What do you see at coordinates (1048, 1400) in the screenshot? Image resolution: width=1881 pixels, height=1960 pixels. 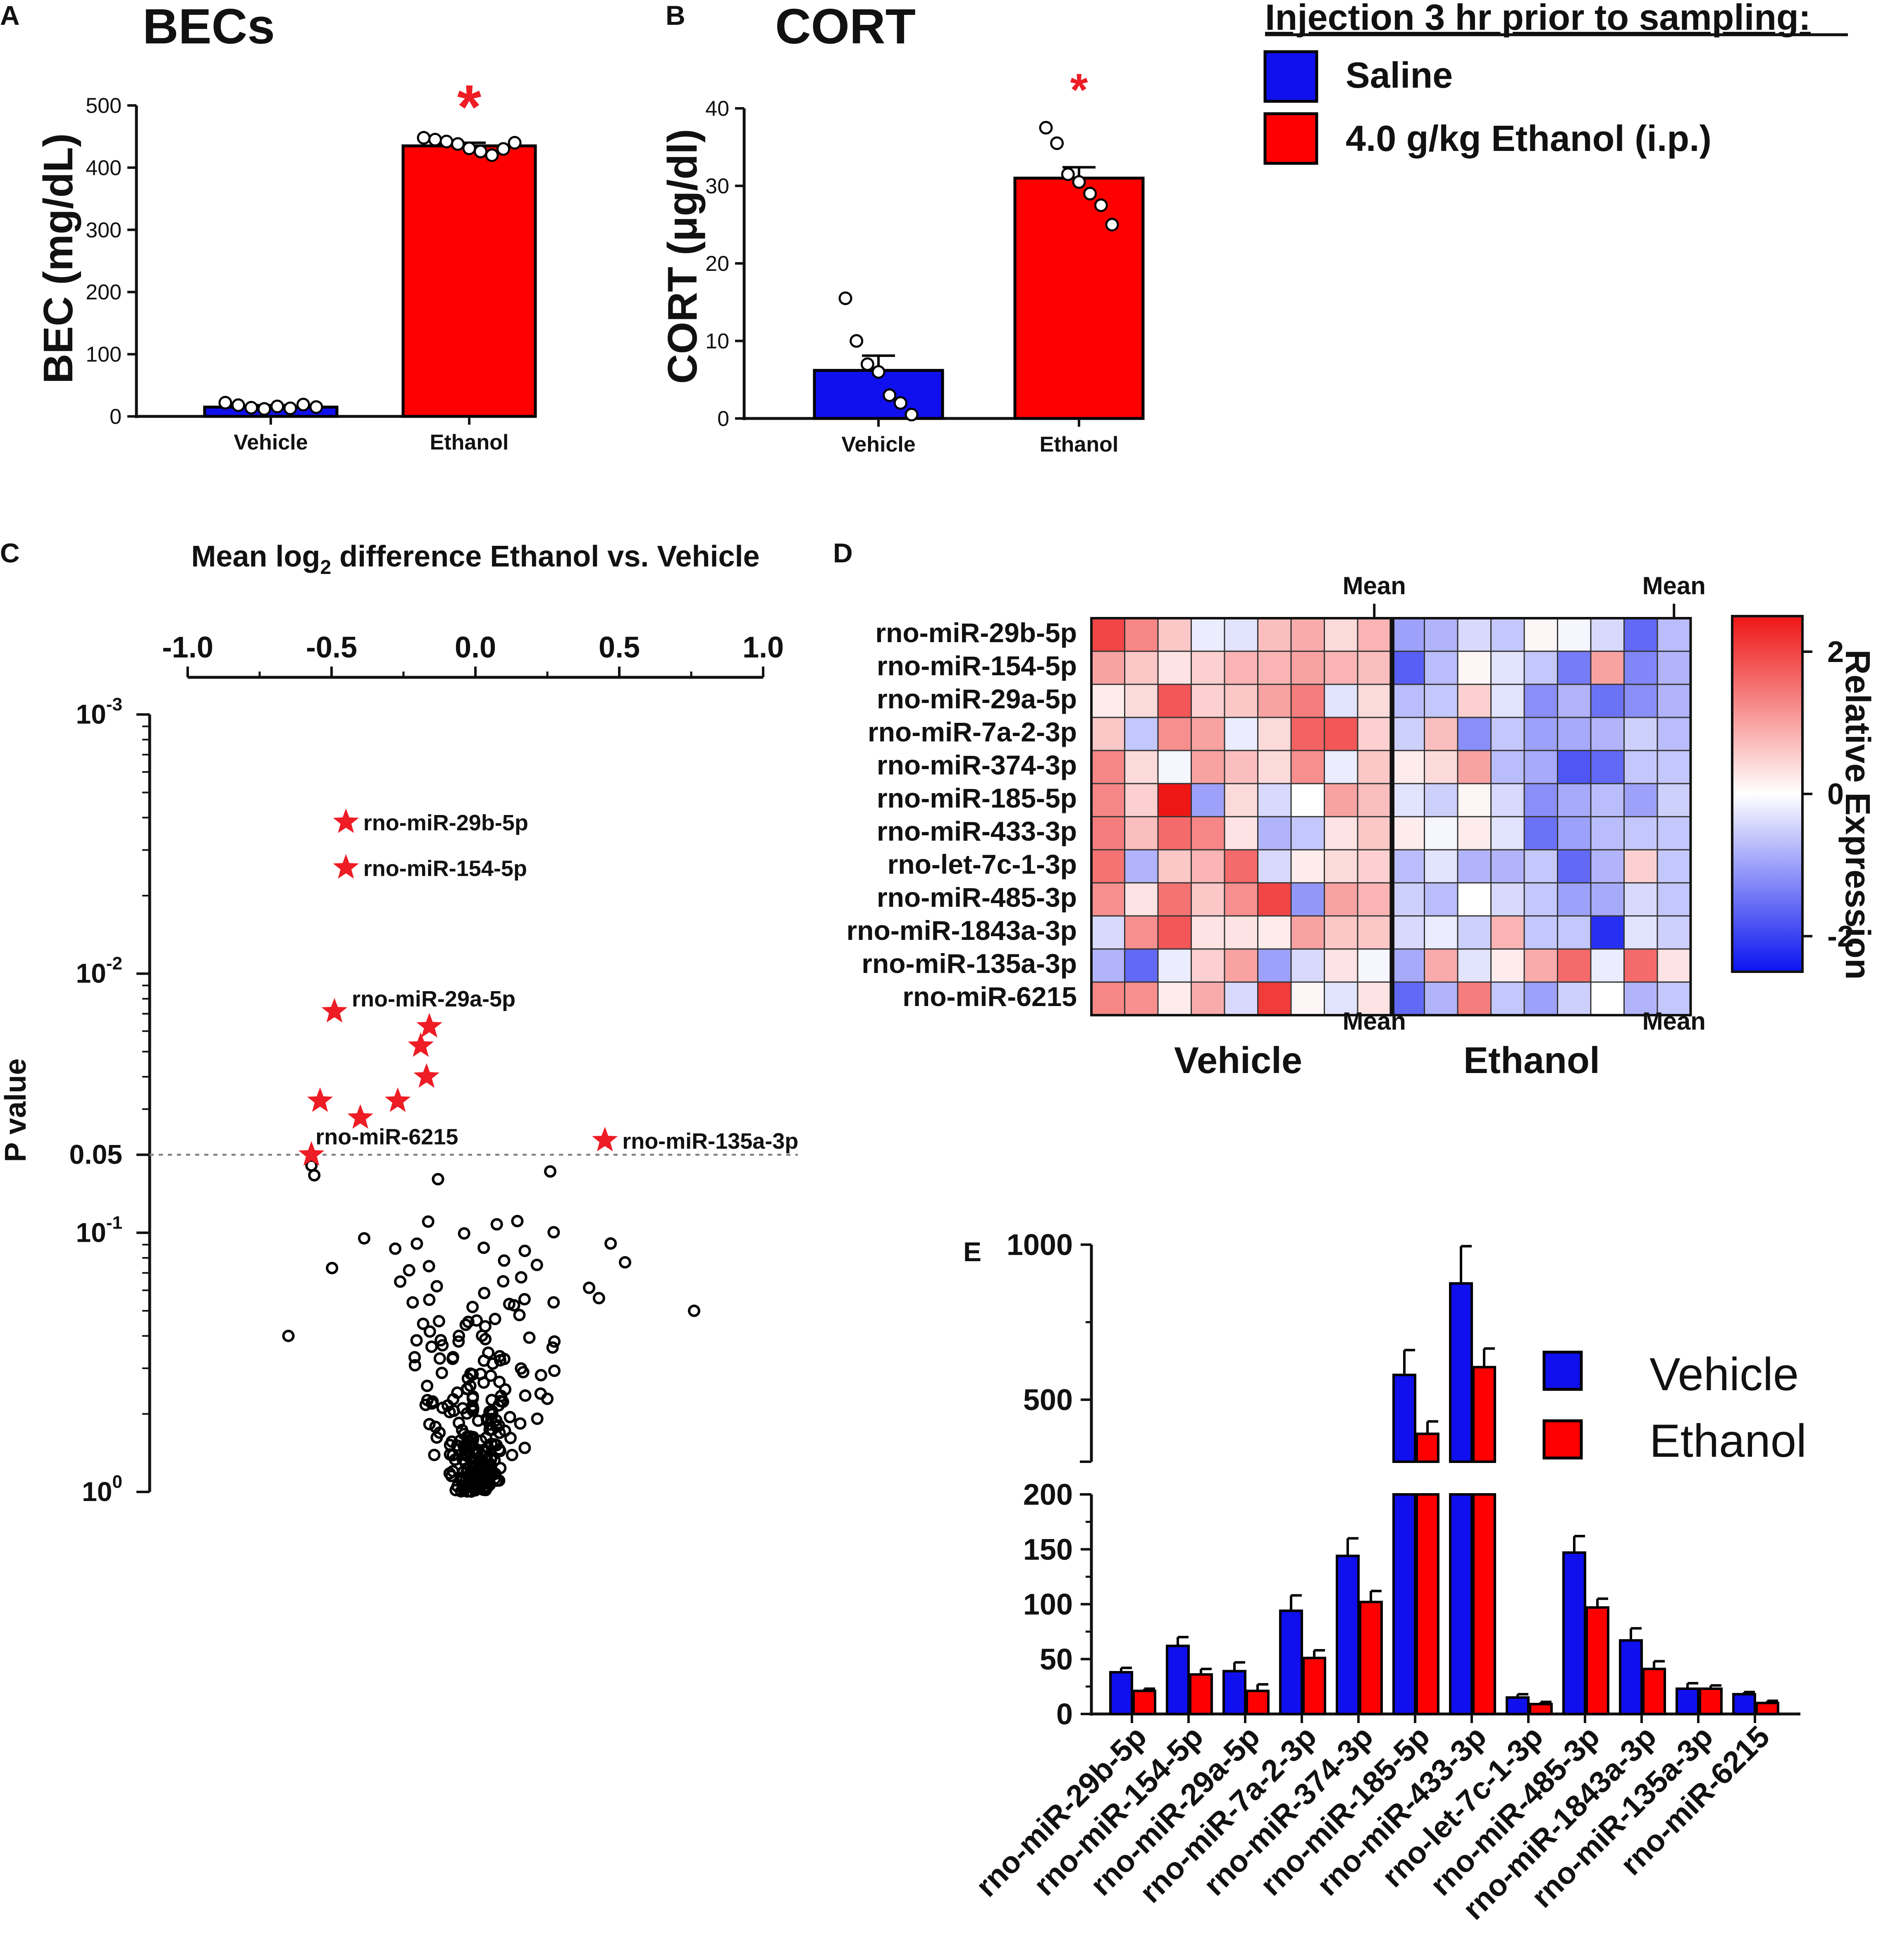 I see `expr-y-tick-label: 500` at bounding box center [1048, 1400].